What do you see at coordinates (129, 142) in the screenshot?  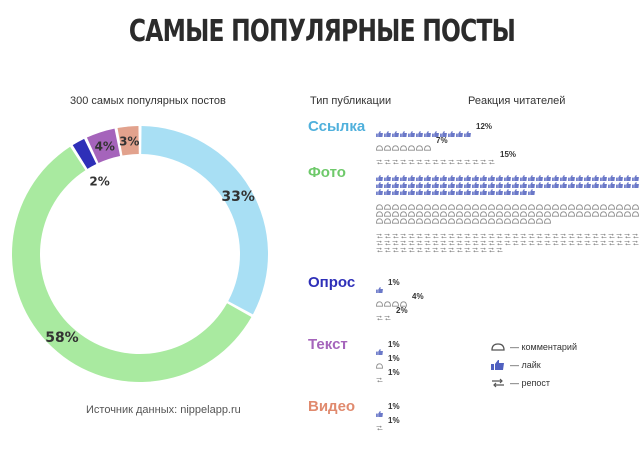 I see `donut-label-4: 3%` at bounding box center [129, 142].